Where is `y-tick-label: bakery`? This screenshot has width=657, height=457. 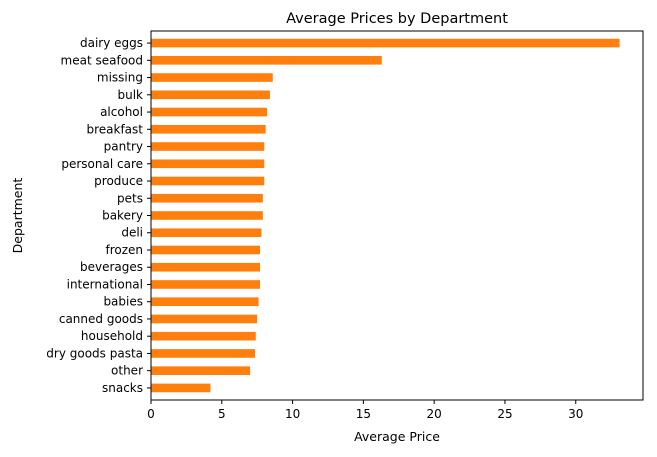
y-tick-label: bakery is located at coordinates (122, 216).